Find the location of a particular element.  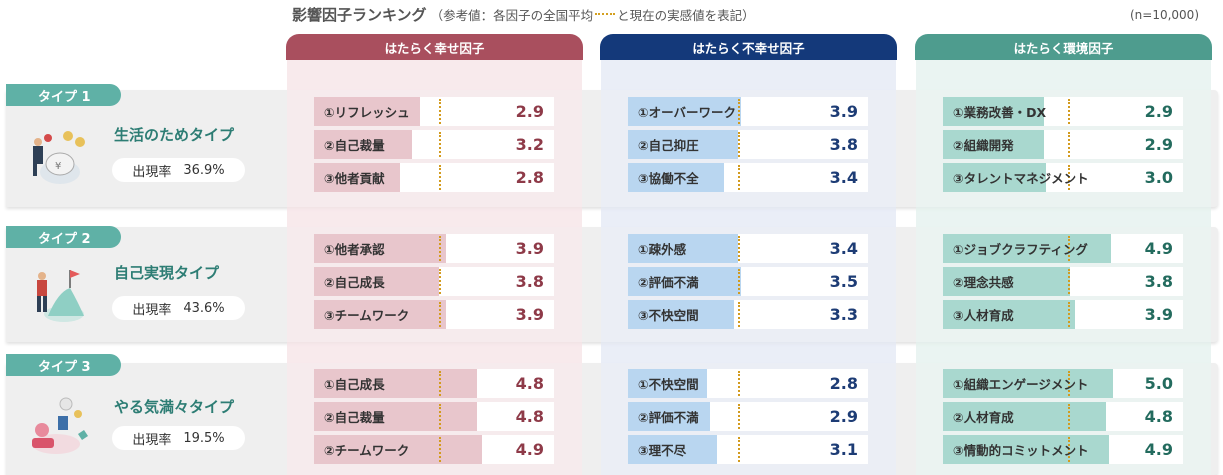

happy-factor-bar: ②自己成長 3.8 is located at coordinates (434, 281).